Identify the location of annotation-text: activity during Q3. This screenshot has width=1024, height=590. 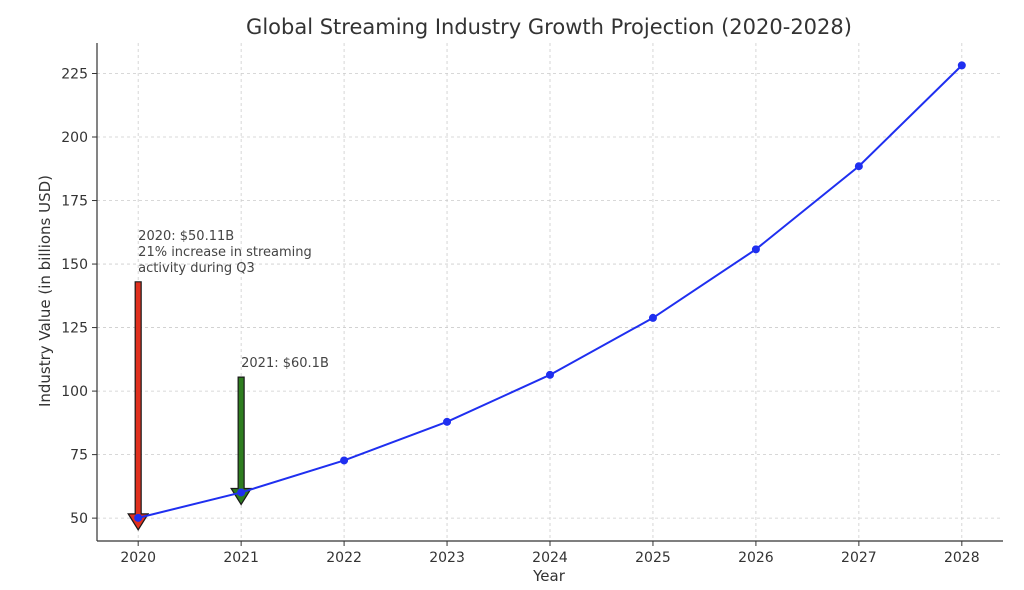
(196, 268).